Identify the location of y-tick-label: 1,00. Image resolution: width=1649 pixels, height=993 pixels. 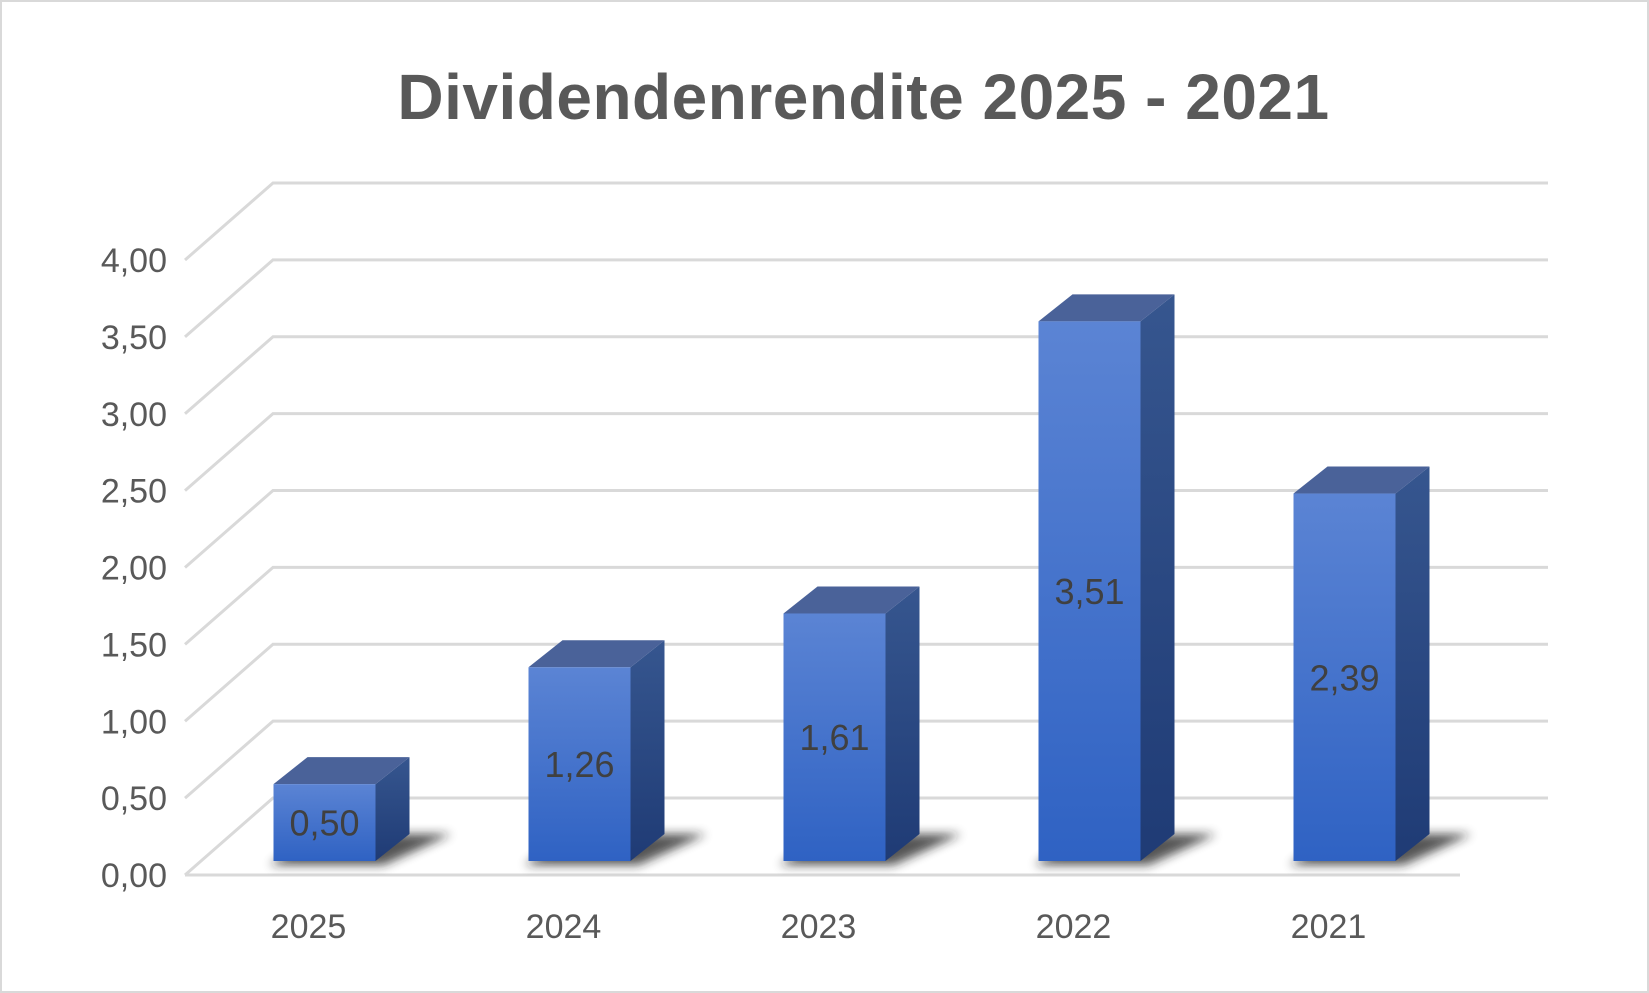
(134, 722).